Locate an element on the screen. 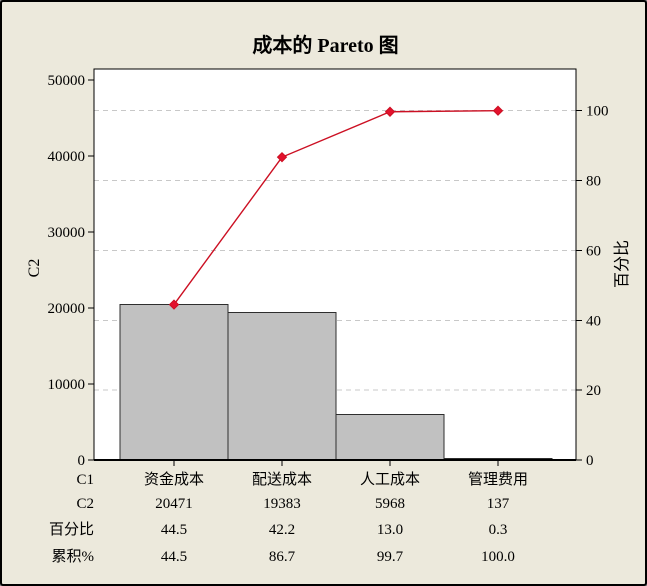 The width and height of the screenshot is (647, 586). table-cell: 人工成本 is located at coordinates (389, 480).